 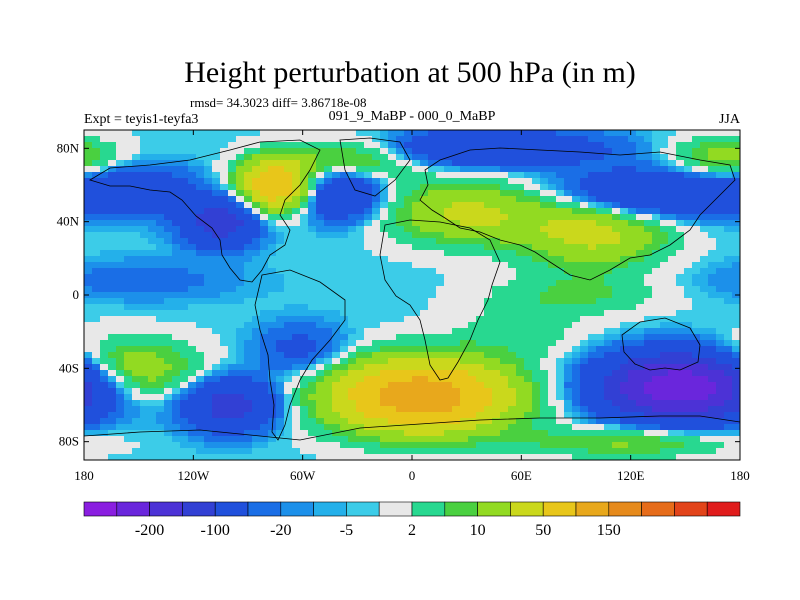 What do you see at coordinates (84, 475) in the screenshot?
I see `lon-tick-label: 180` at bounding box center [84, 475].